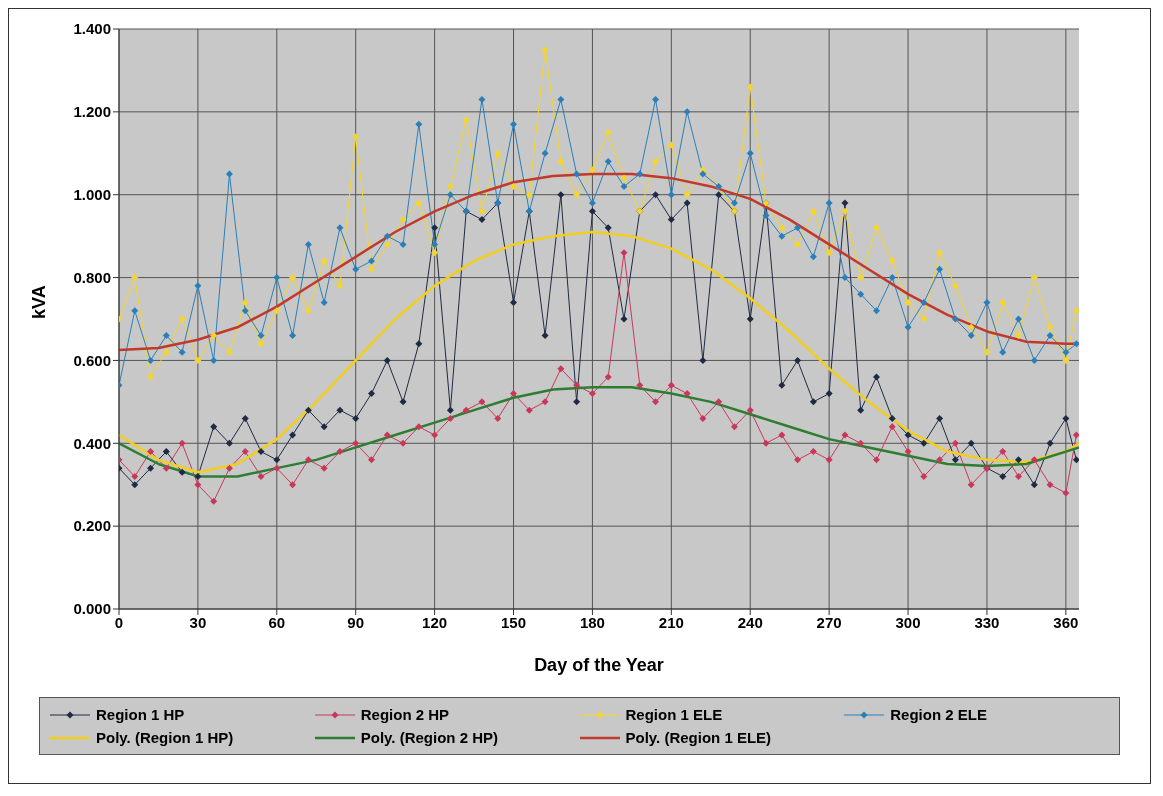 The width and height of the screenshot is (1163, 796). What do you see at coordinates (514, 622) in the screenshot?
I see `x-tick-label: 150` at bounding box center [514, 622].